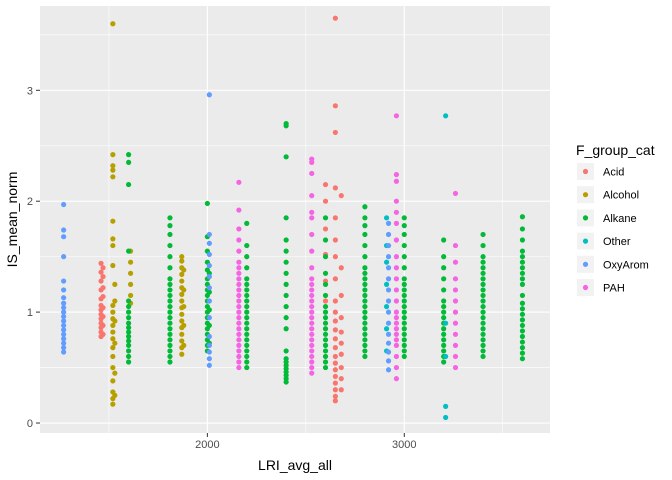 The width and height of the screenshot is (672, 480). What do you see at coordinates (617, 242) in the screenshot?
I see `legend-label: Other` at bounding box center [617, 242].